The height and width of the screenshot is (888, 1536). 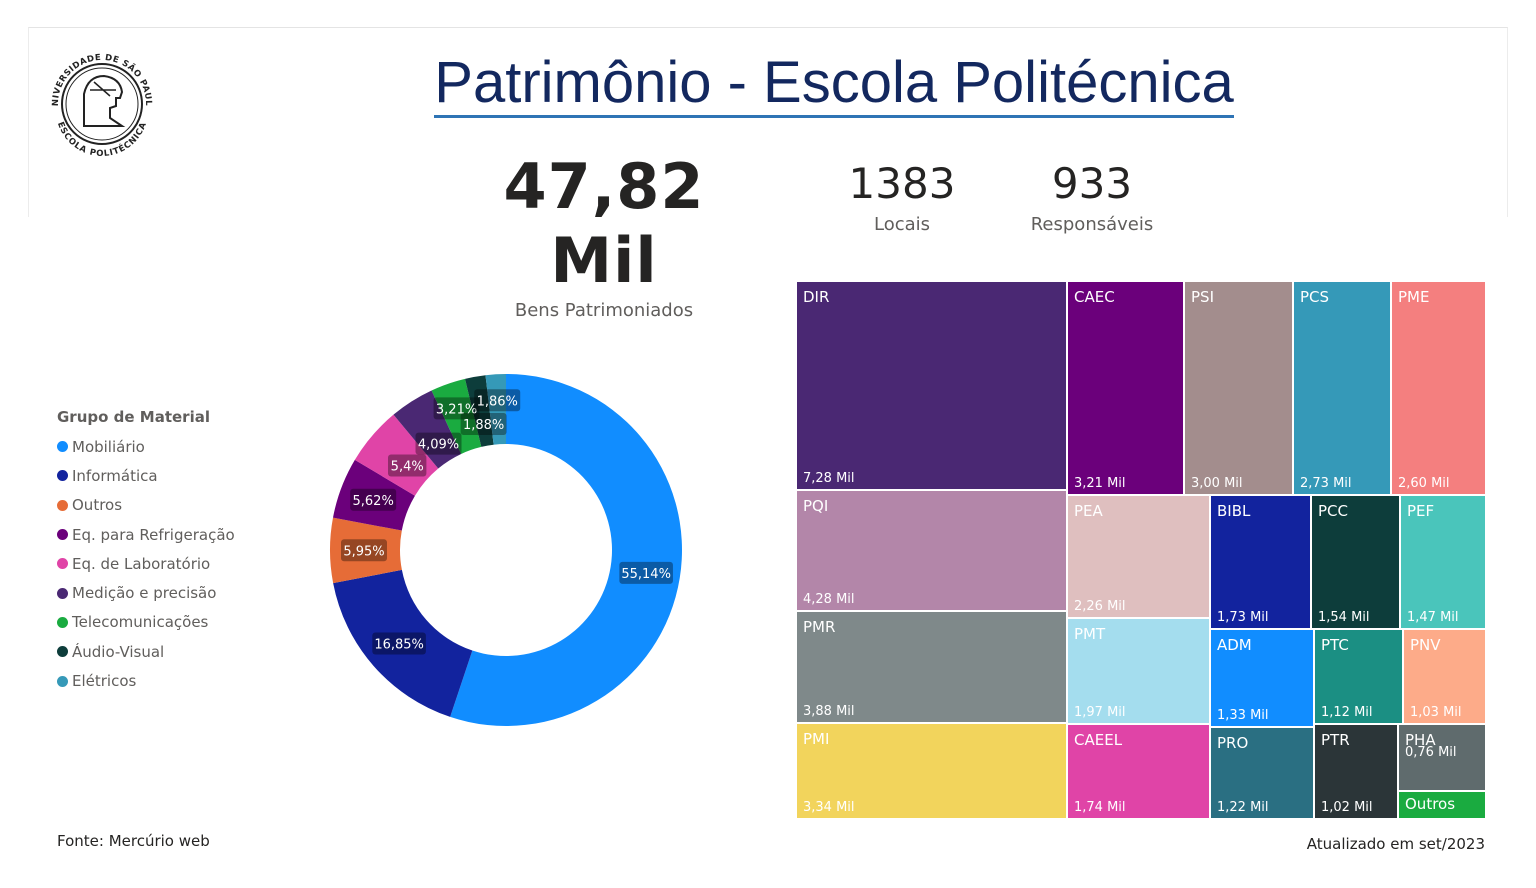 What do you see at coordinates (604, 223) in the screenshot?
I see `kpi-value: 47,82 Mil` at bounding box center [604, 223].